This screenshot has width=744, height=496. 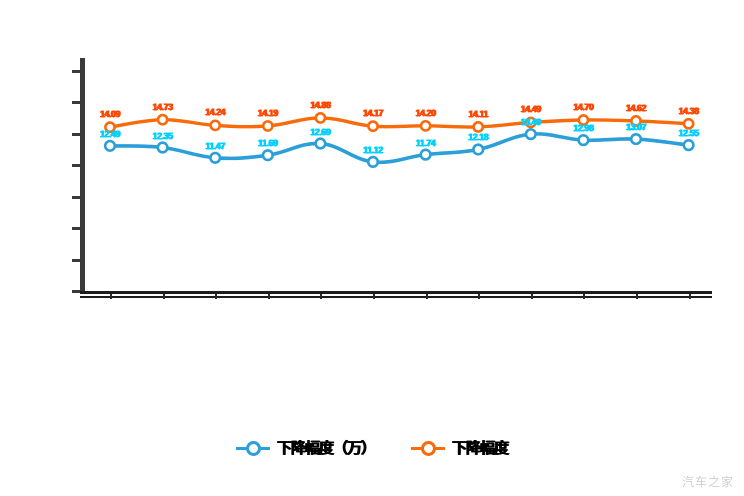 I want to click on data-point-label: 14.38, so click(x=689, y=110).